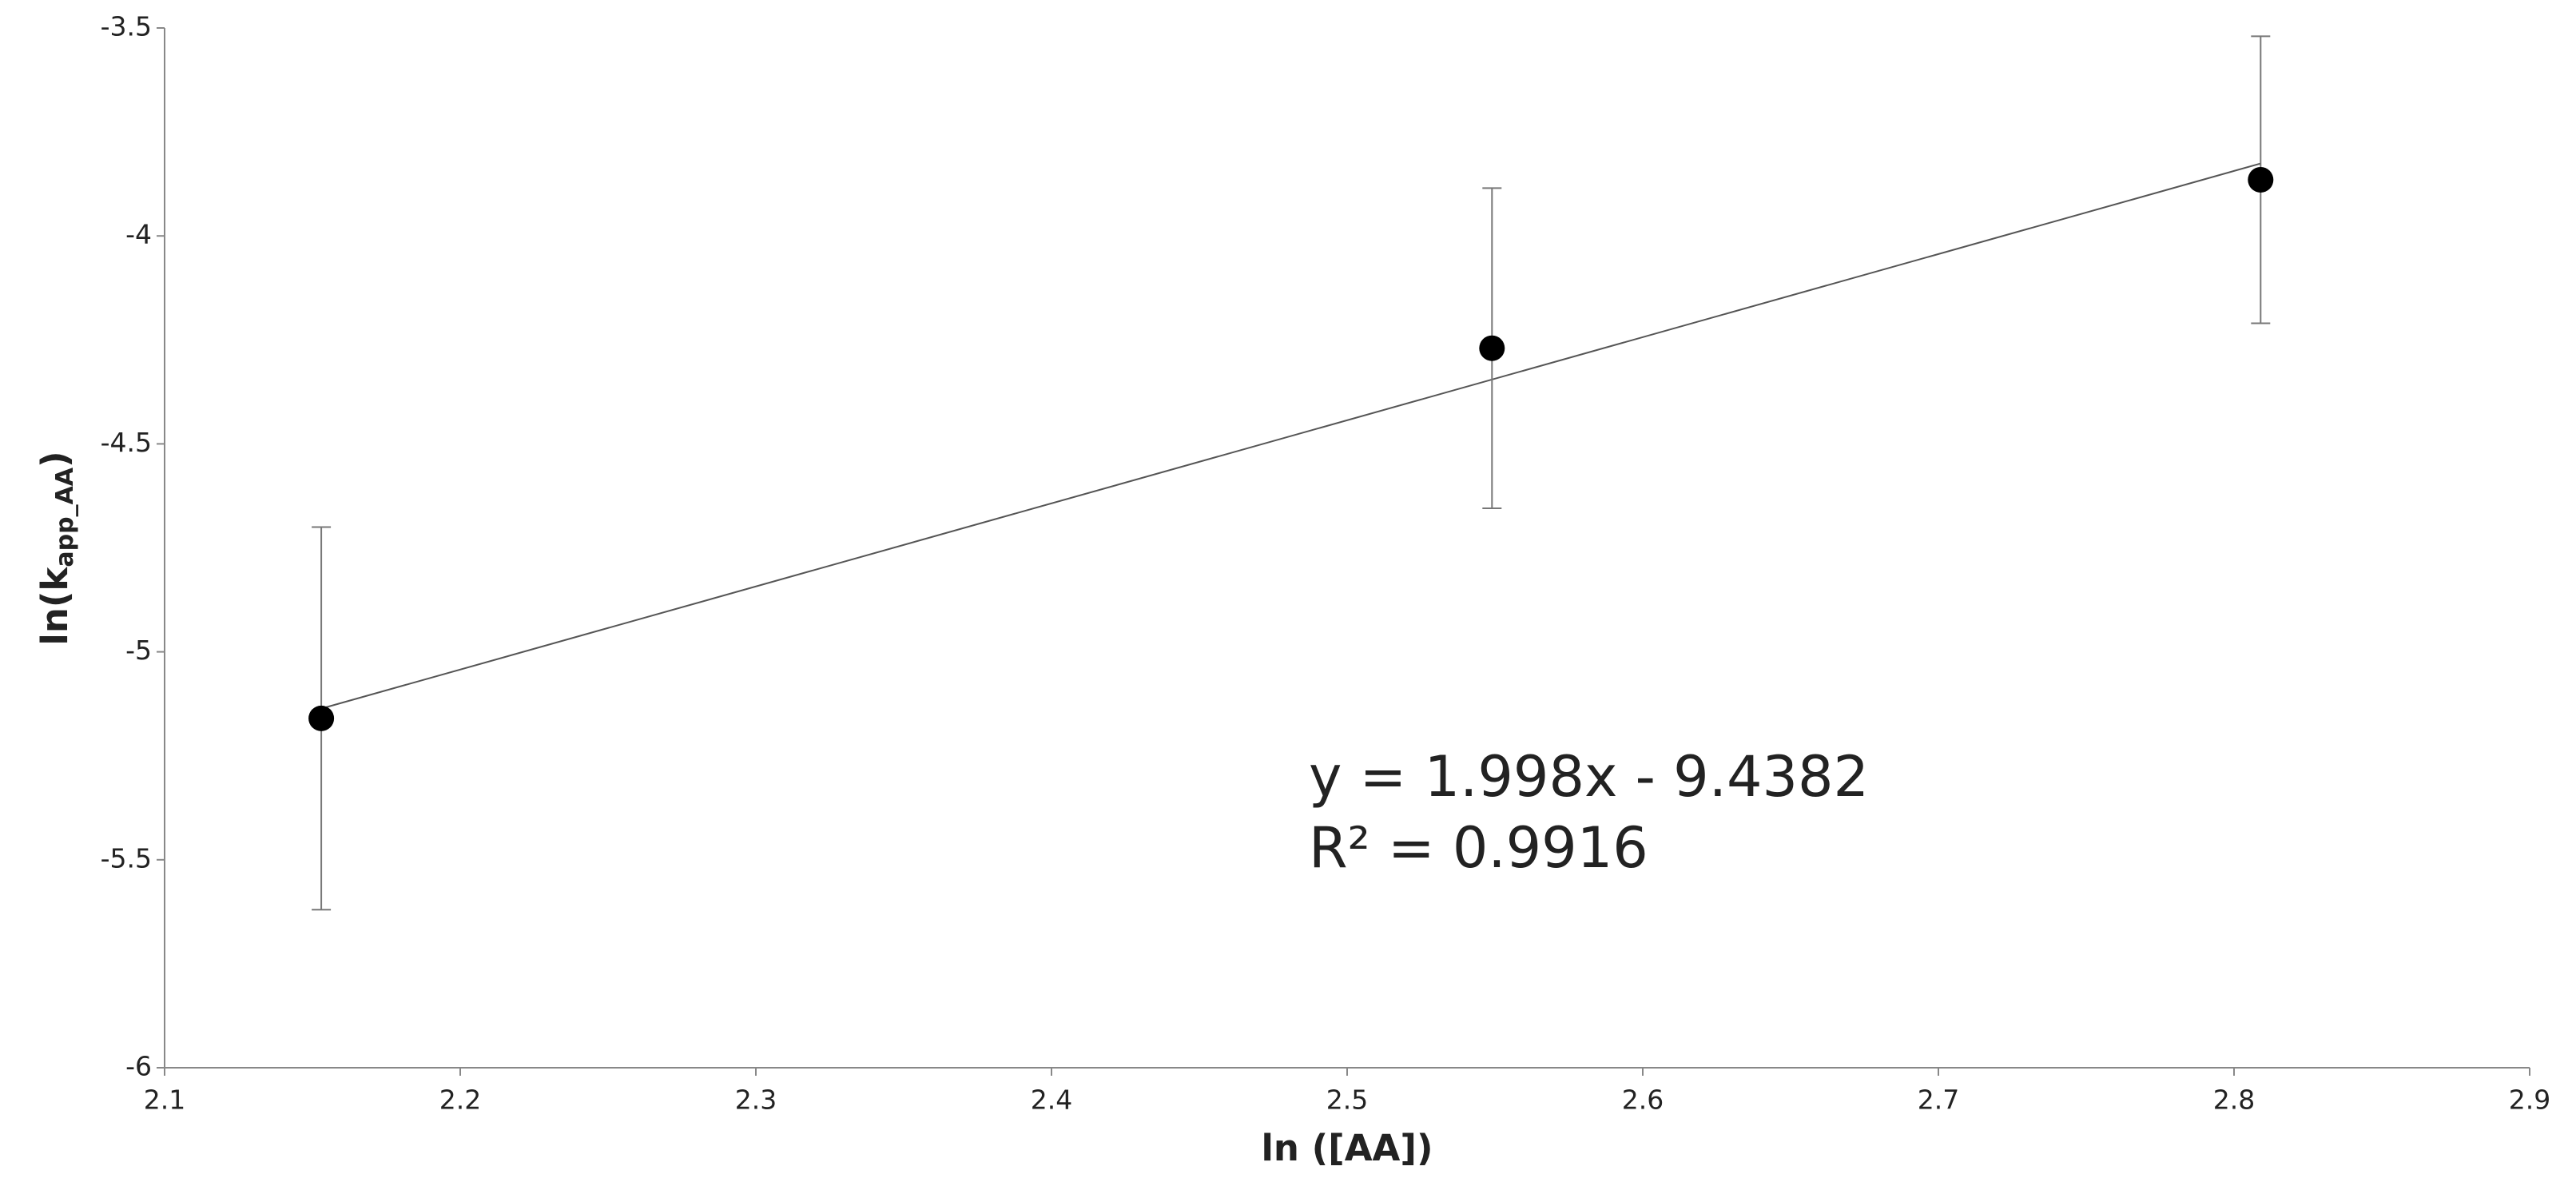  I want to click on y-tick-label: -4.5, so click(126, 442).